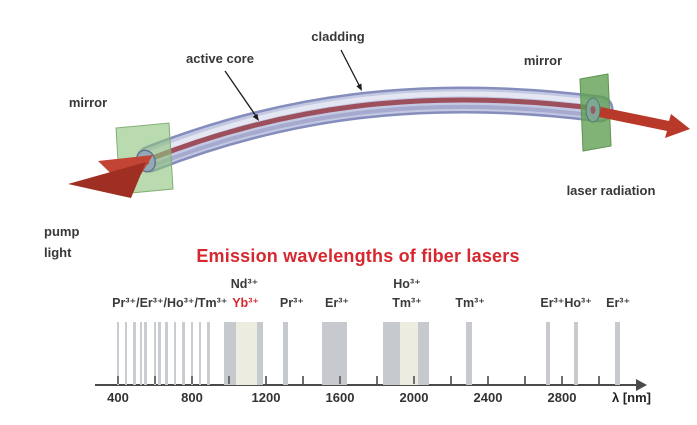 This screenshot has height=425, width=697. I want to click on ion-label: Ho³⁺, so click(407, 284).